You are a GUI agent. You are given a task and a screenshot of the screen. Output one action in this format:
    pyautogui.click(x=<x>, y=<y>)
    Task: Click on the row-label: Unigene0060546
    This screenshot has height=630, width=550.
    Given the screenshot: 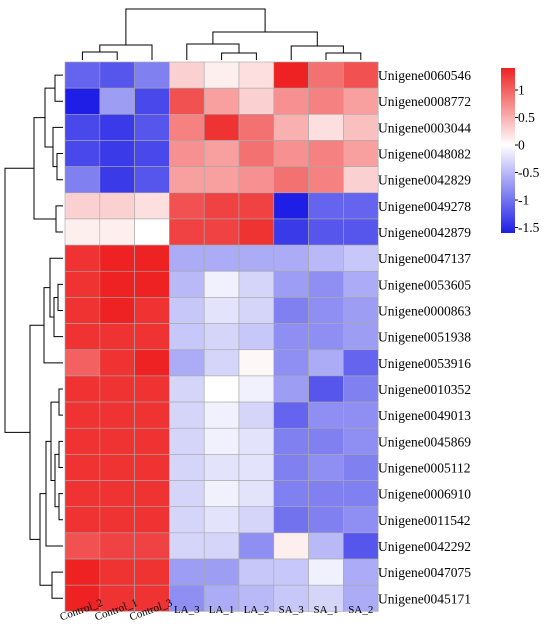 What is the action you would take?
    pyautogui.click(x=424, y=75)
    